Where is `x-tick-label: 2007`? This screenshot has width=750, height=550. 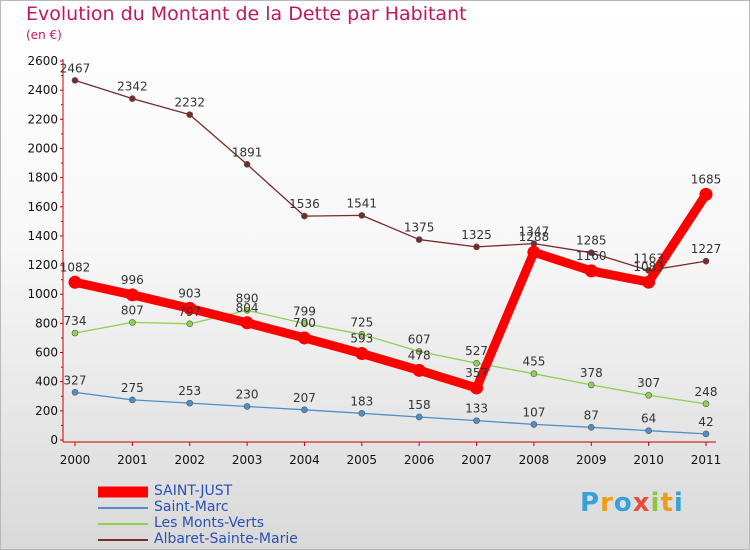 x-tick-label: 2007 is located at coordinates (476, 460).